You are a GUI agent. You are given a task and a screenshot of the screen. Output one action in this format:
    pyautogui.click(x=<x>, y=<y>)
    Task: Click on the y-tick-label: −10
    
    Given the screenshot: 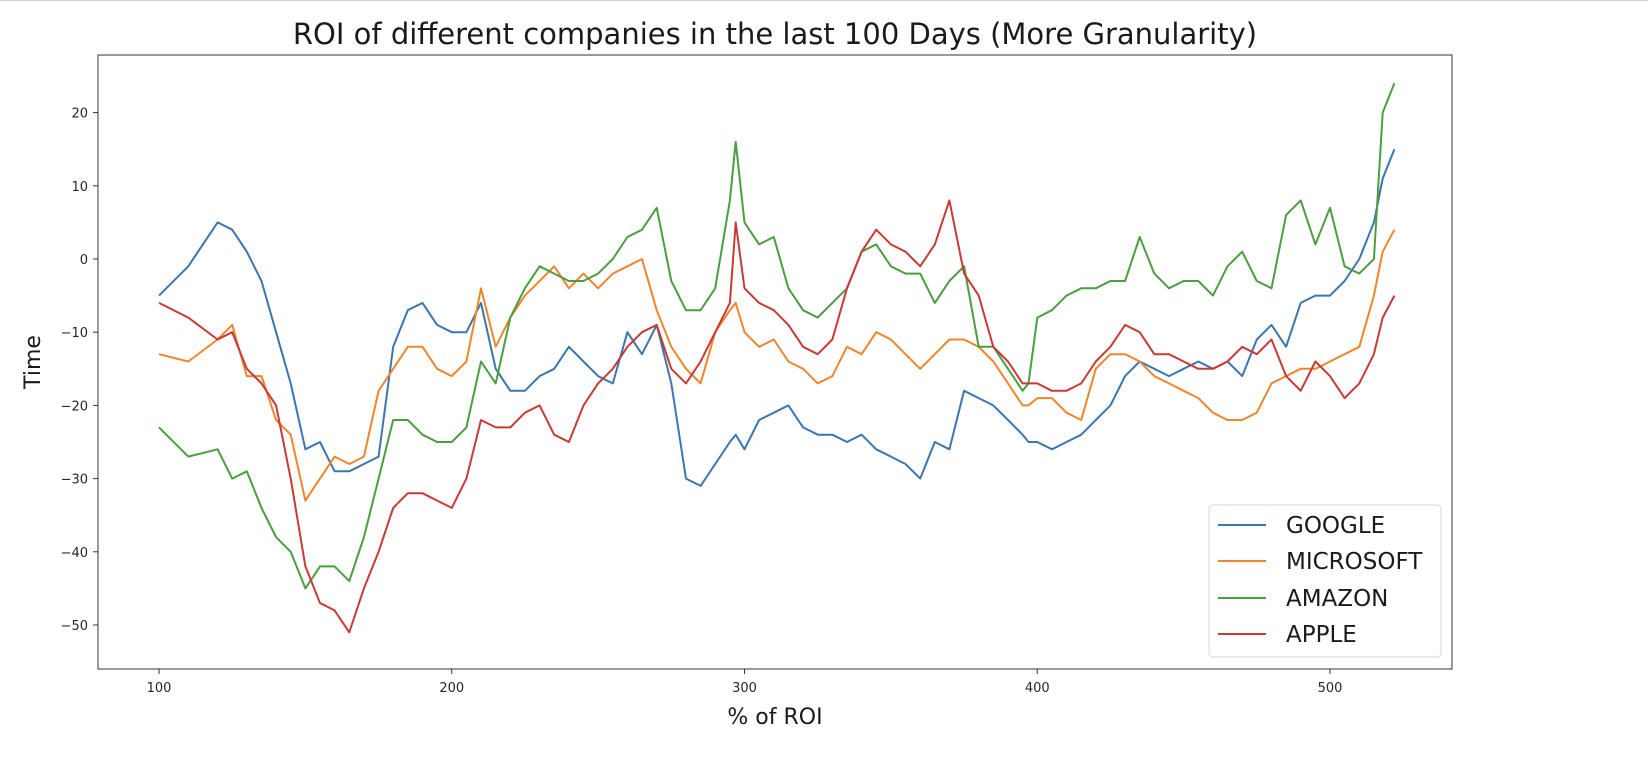 What is the action you would take?
    pyautogui.click(x=74, y=333)
    